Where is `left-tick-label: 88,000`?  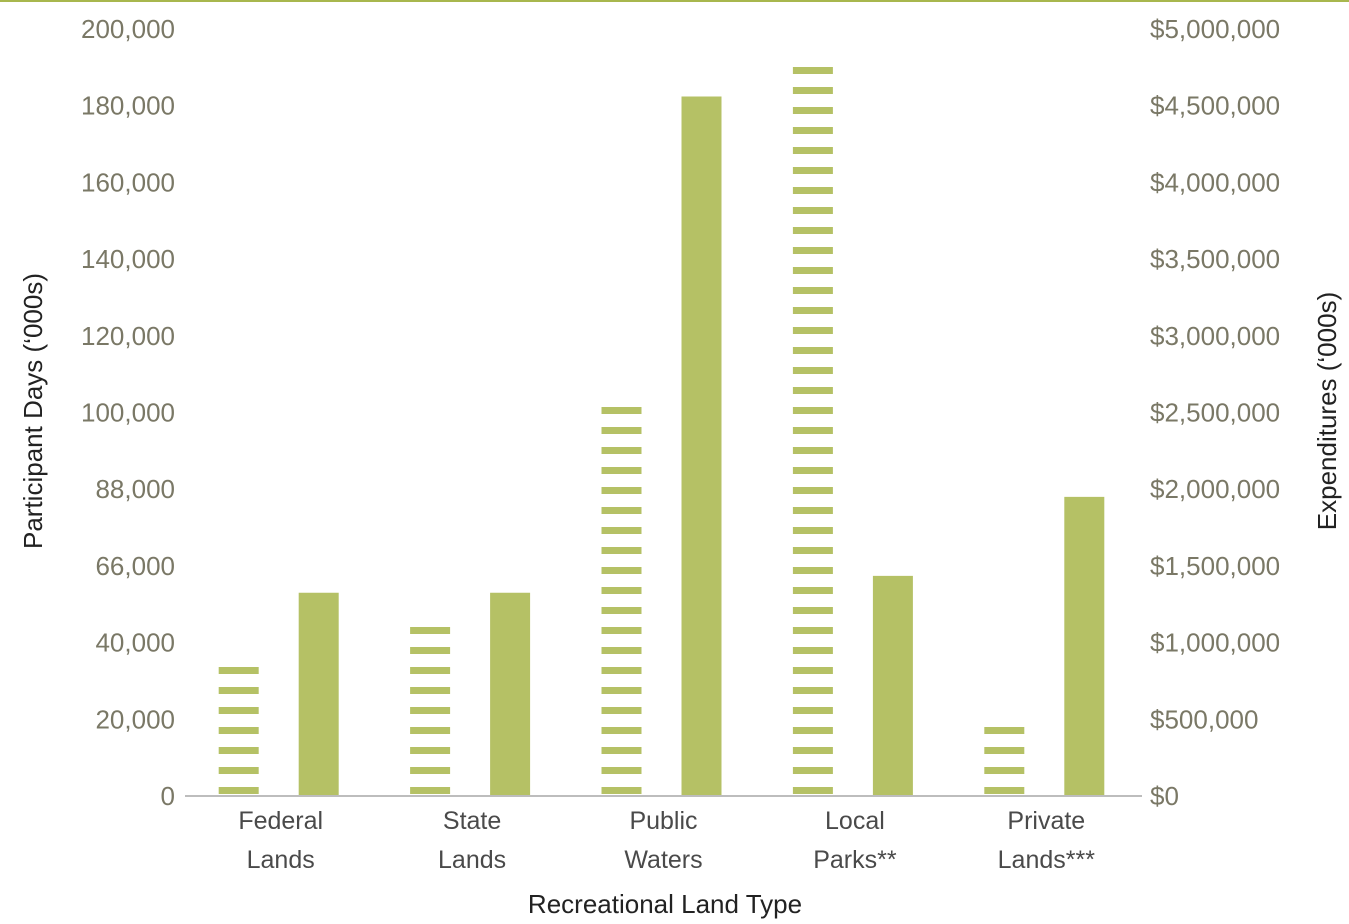
left-tick-label: 88,000 is located at coordinates (135, 489).